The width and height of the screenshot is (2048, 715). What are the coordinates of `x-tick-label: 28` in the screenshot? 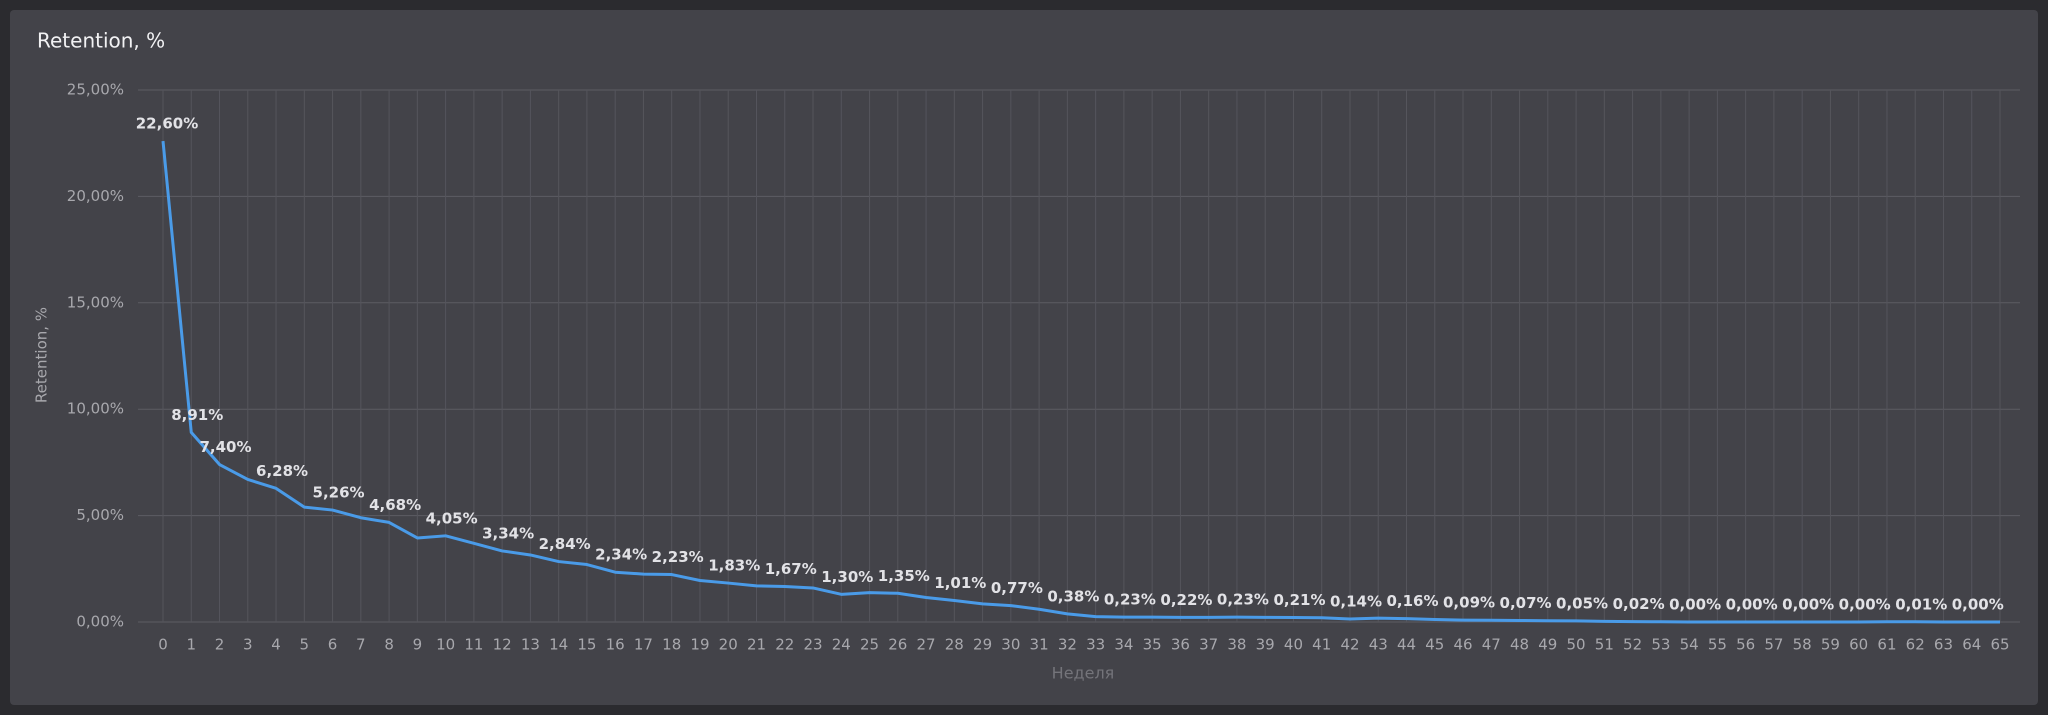 It's located at (954, 645).